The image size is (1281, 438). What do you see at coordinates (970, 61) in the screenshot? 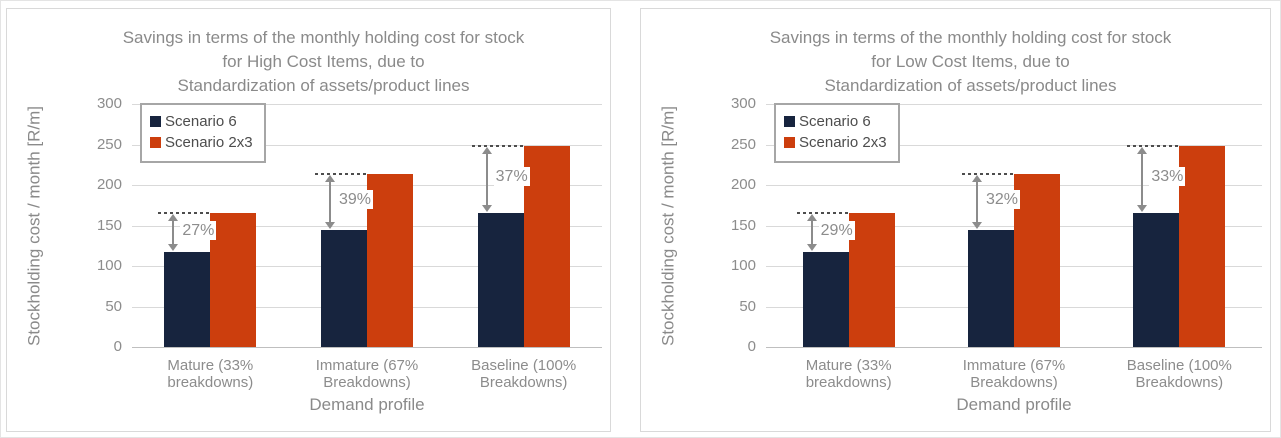
I see `chart-title-line: for Low Cost Items, due to` at bounding box center [970, 61].